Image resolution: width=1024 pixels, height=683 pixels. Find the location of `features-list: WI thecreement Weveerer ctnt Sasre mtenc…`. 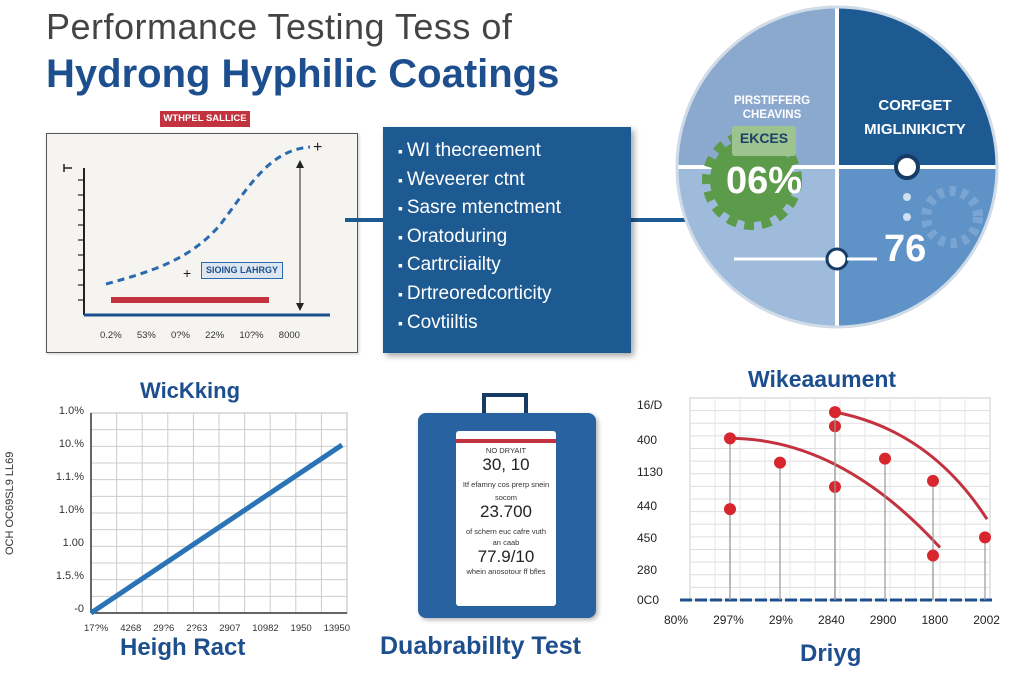

features-list: WI thecreement Weveerer ctnt Sasre mtenc… is located at coordinates (479, 240).